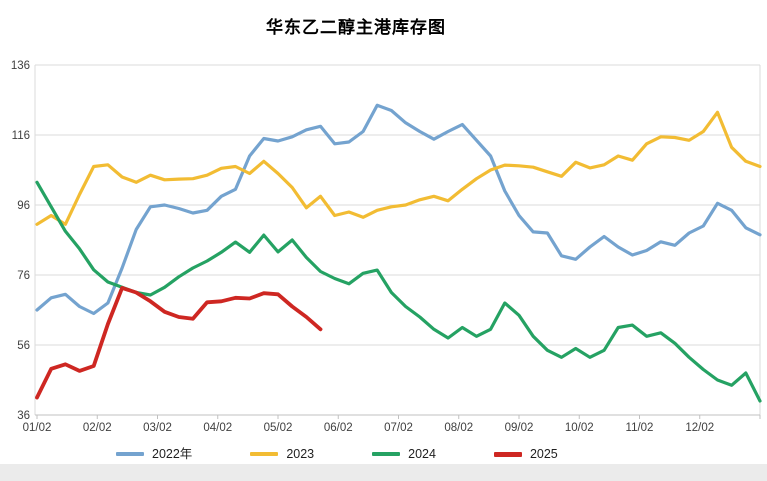 Image resolution: width=767 pixels, height=481 pixels. I want to click on svg-text: 03/02, so click(157, 428).